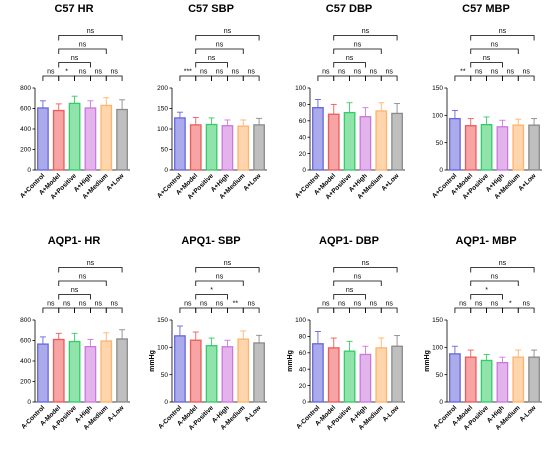 This screenshot has width=550, height=463. What do you see at coordinates (300, 88) in the screenshot?
I see `y-tick-label: 100` at bounding box center [300, 88].